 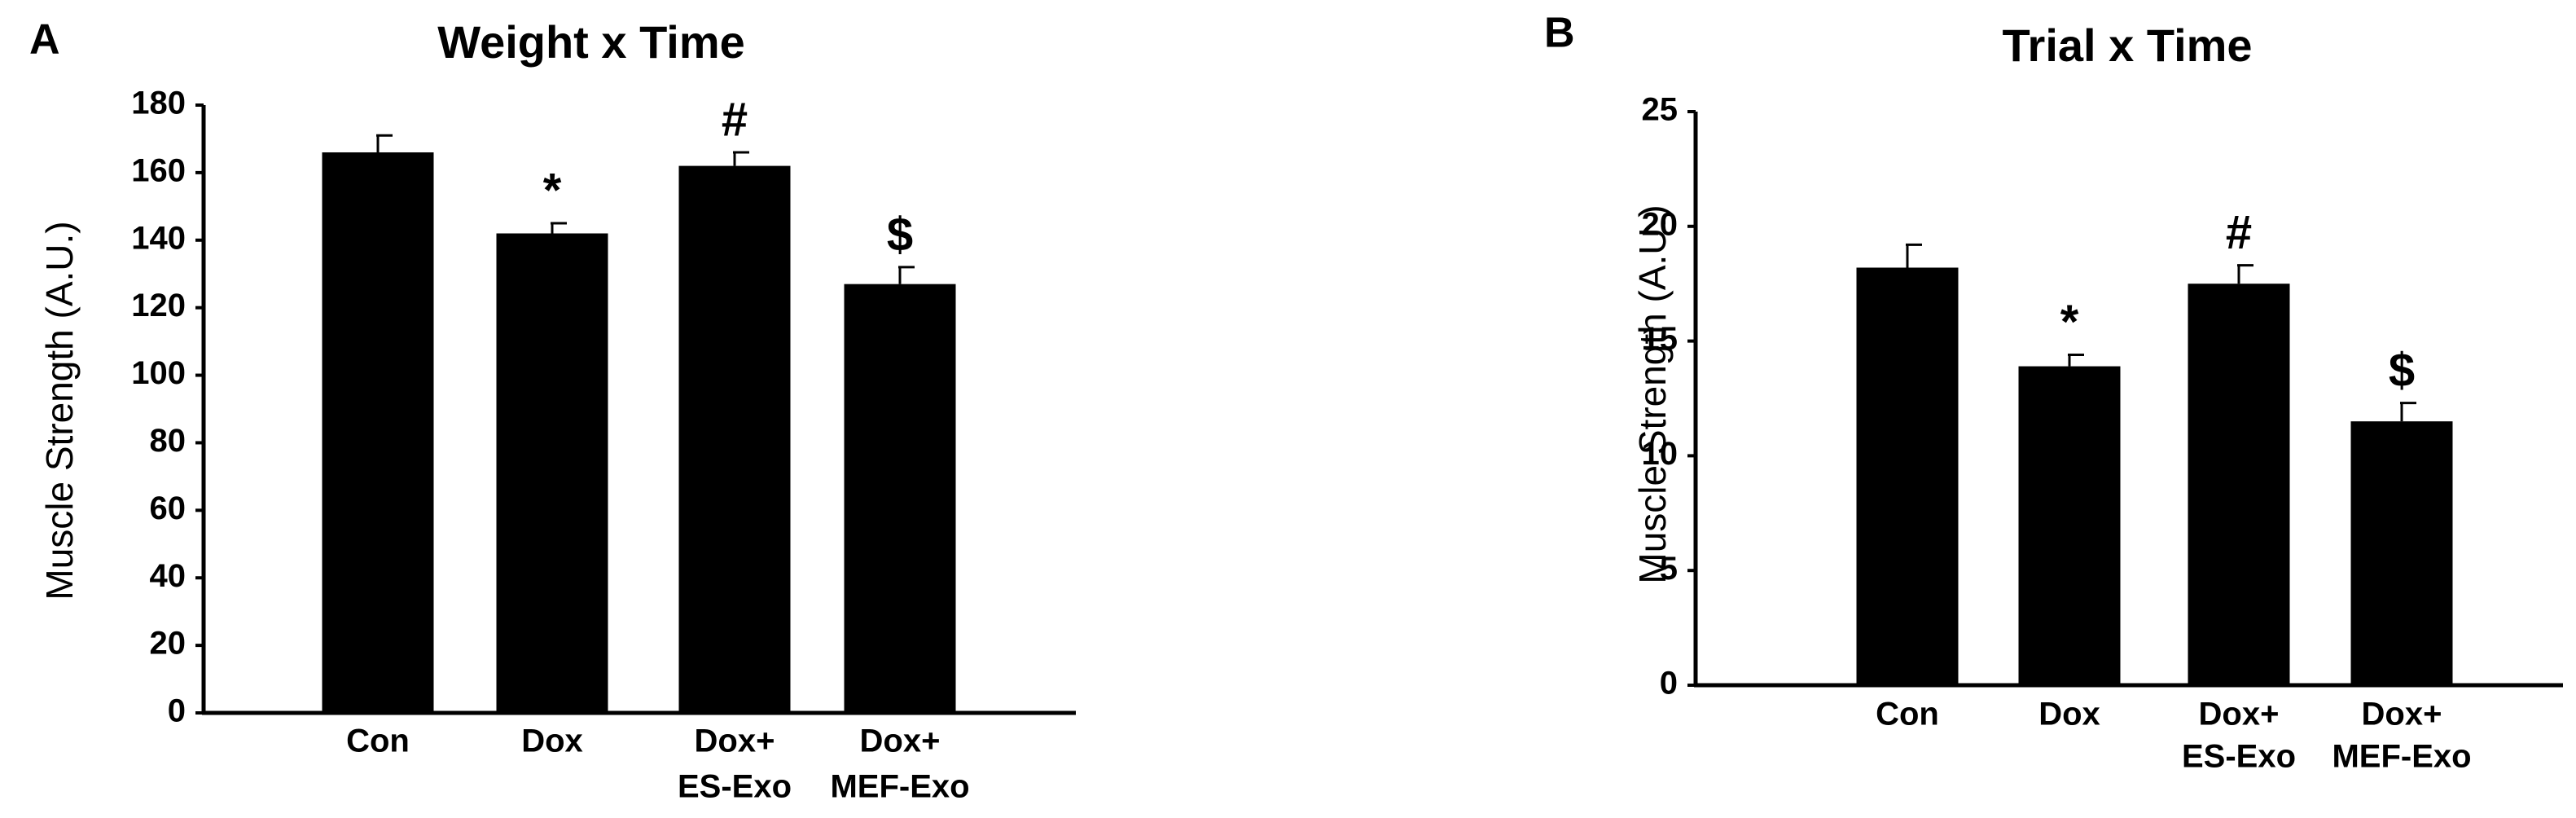 What do you see at coordinates (168, 508) in the screenshot?
I see `y-tick-label: 60` at bounding box center [168, 508].